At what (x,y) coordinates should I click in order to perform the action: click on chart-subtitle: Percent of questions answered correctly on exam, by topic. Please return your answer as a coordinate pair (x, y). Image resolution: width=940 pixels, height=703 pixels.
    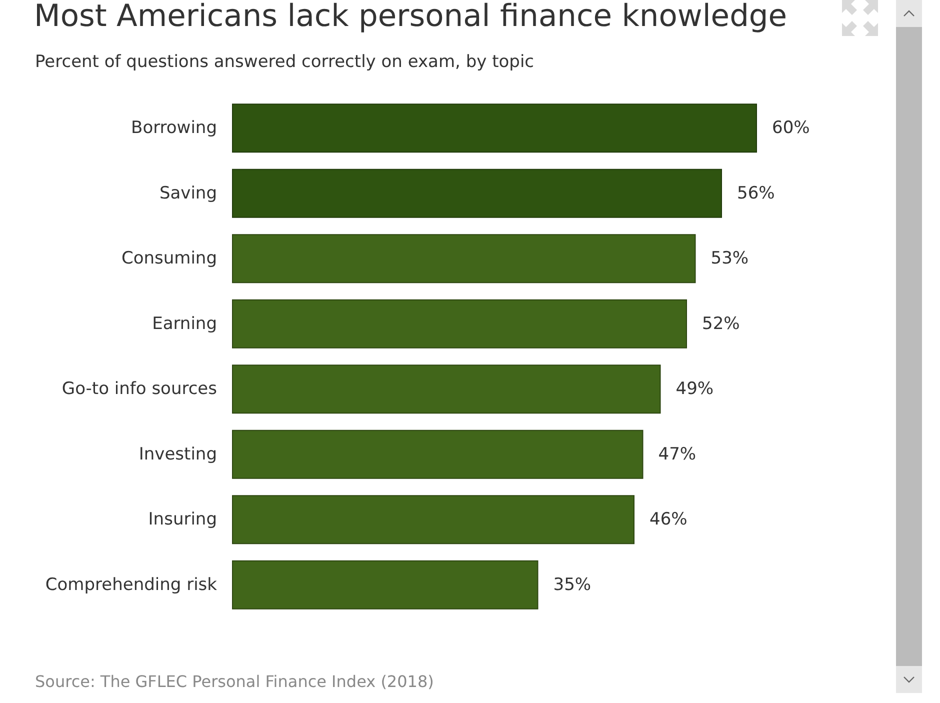
    Looking at the image, I should click on (284, 62).